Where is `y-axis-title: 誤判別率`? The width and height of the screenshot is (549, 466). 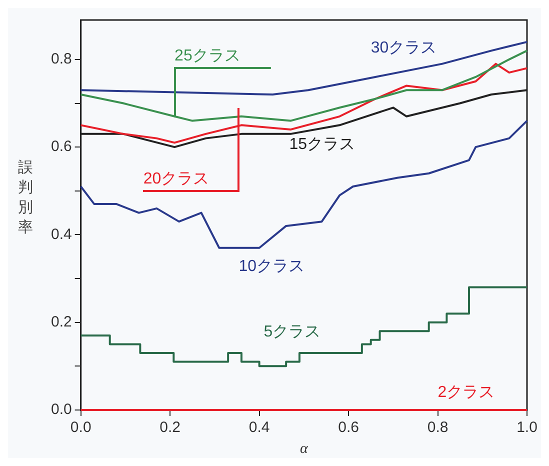 y-axis-title: 誤判別率 is located at coordinates (25, 198).